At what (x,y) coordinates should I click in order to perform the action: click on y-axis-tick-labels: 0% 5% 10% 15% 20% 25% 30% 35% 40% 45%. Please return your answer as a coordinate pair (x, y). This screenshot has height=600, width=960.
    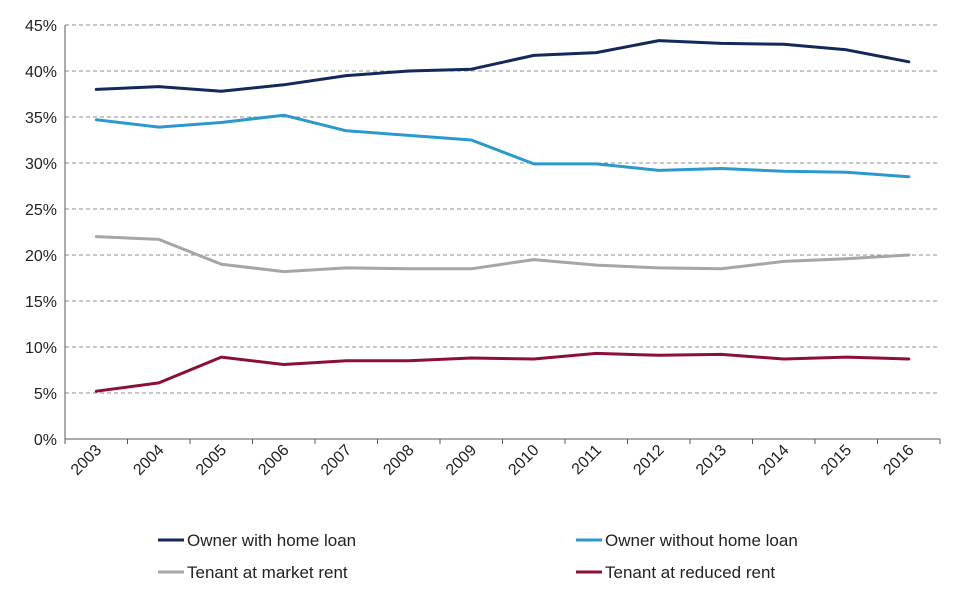
    Looking at the image, I should click on (41, 233).